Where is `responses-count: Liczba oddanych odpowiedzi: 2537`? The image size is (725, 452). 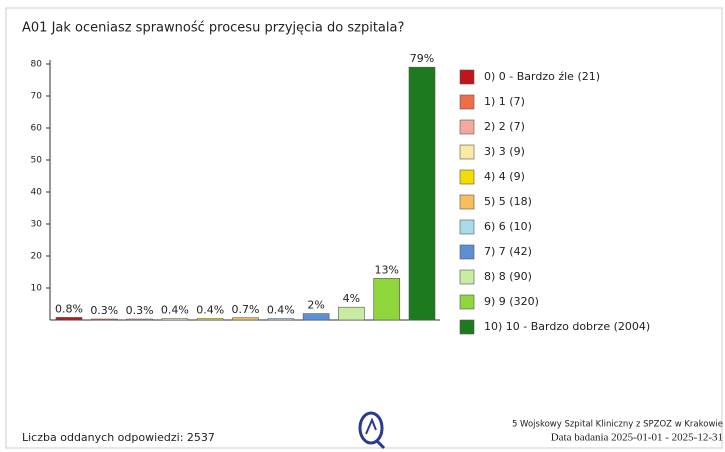 responses-count: Liczba oddanych odpowiedzi: 2537 is located at coordinates (118, 437).